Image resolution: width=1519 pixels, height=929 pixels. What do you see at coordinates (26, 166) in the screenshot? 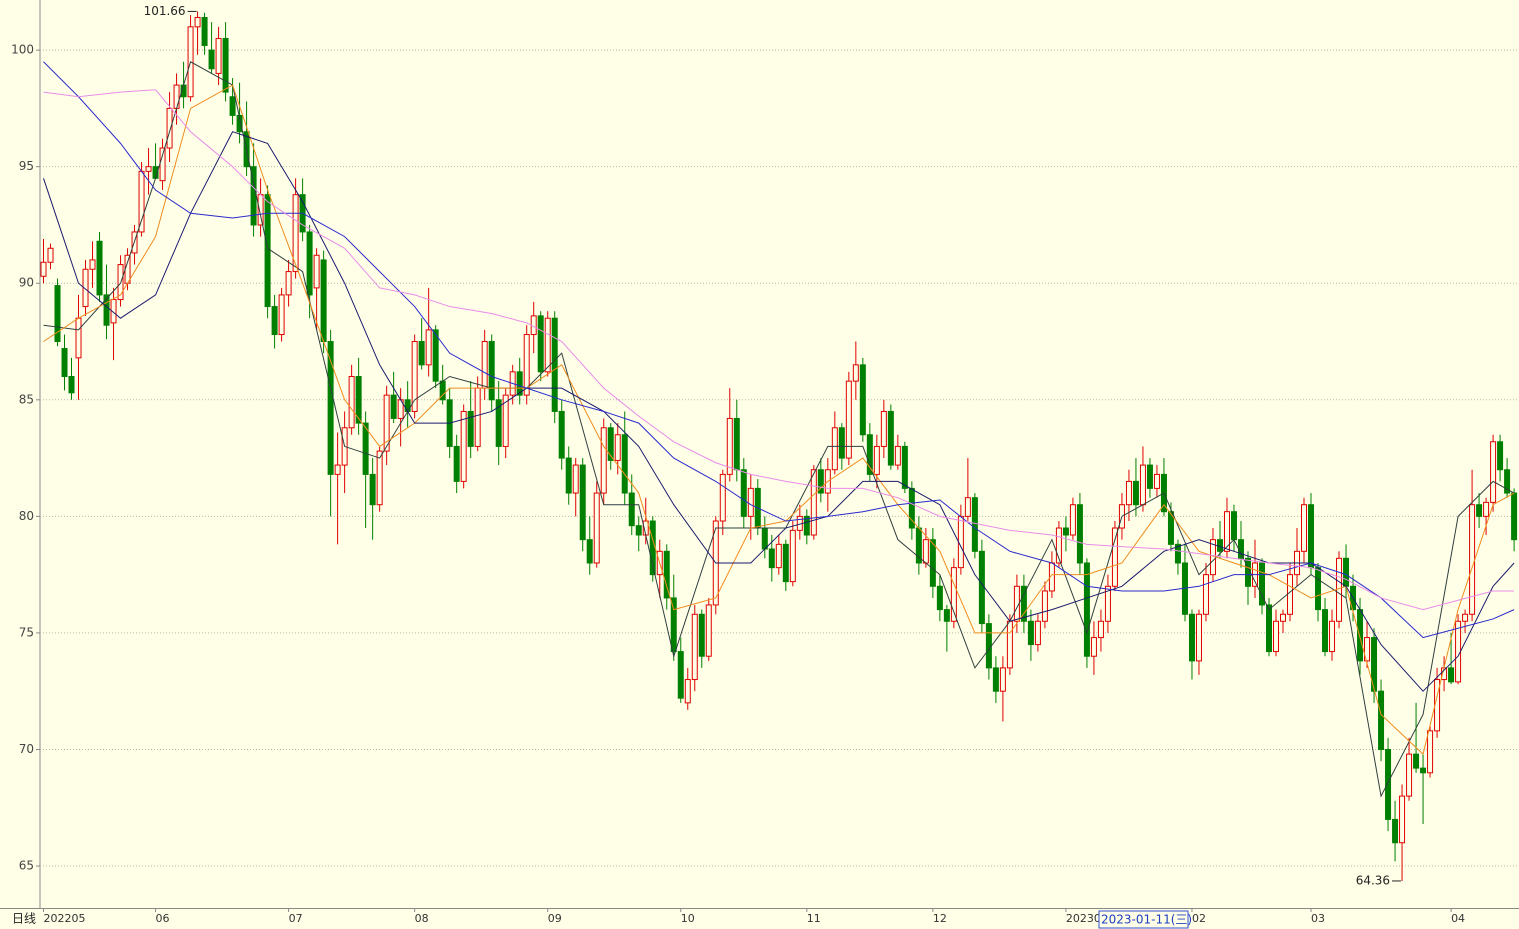
I see `y-tick-label: 95` at bounding box center [26, 166].